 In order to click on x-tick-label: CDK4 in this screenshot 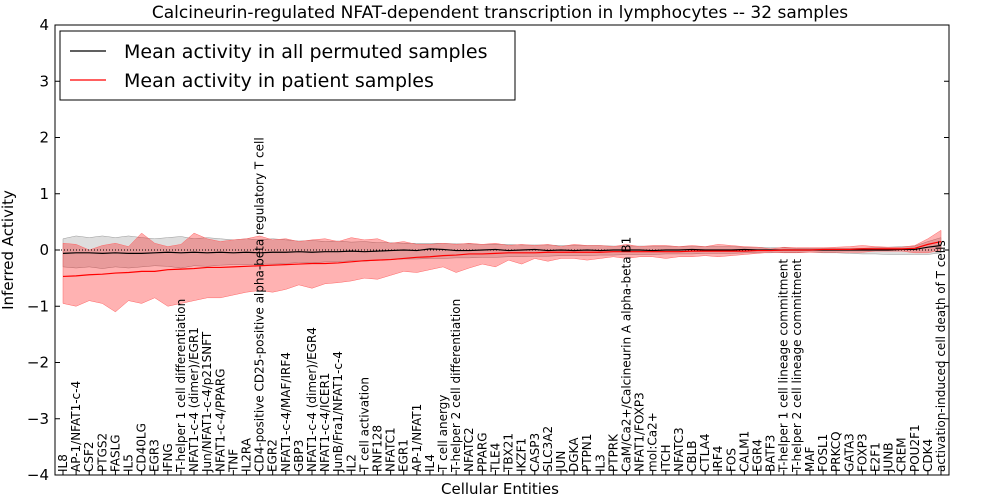, I will do `click(928, 455)`.